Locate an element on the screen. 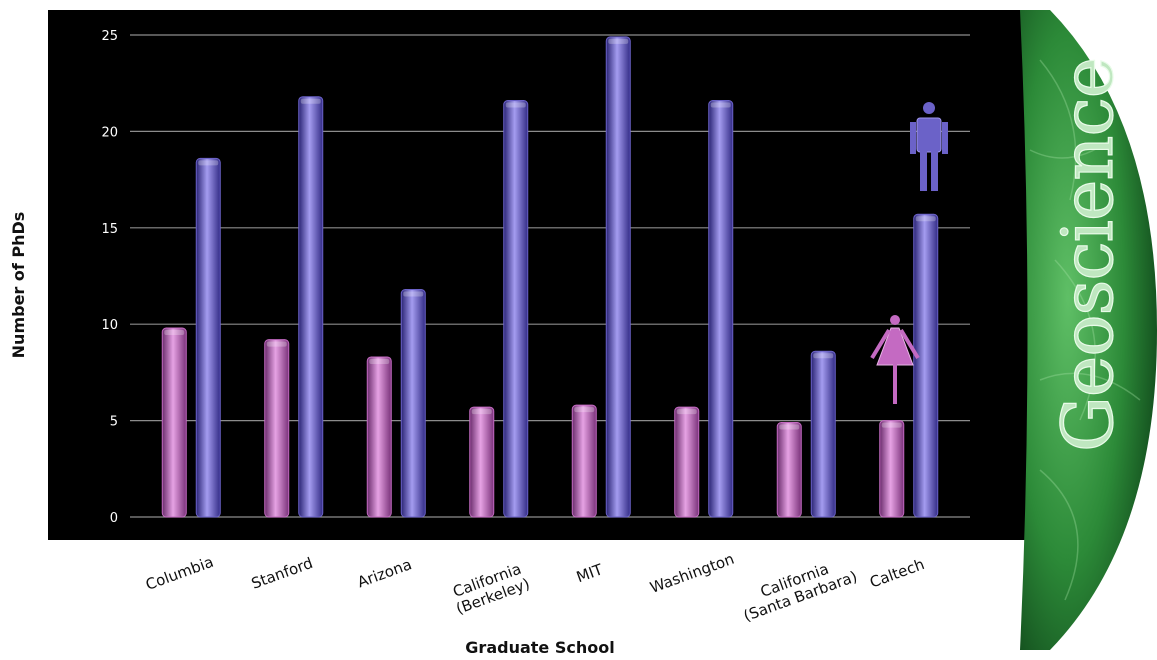 This screenshot has width=1157, height=660. x-tick-label: Stanford is located at coordinates (282, 573).